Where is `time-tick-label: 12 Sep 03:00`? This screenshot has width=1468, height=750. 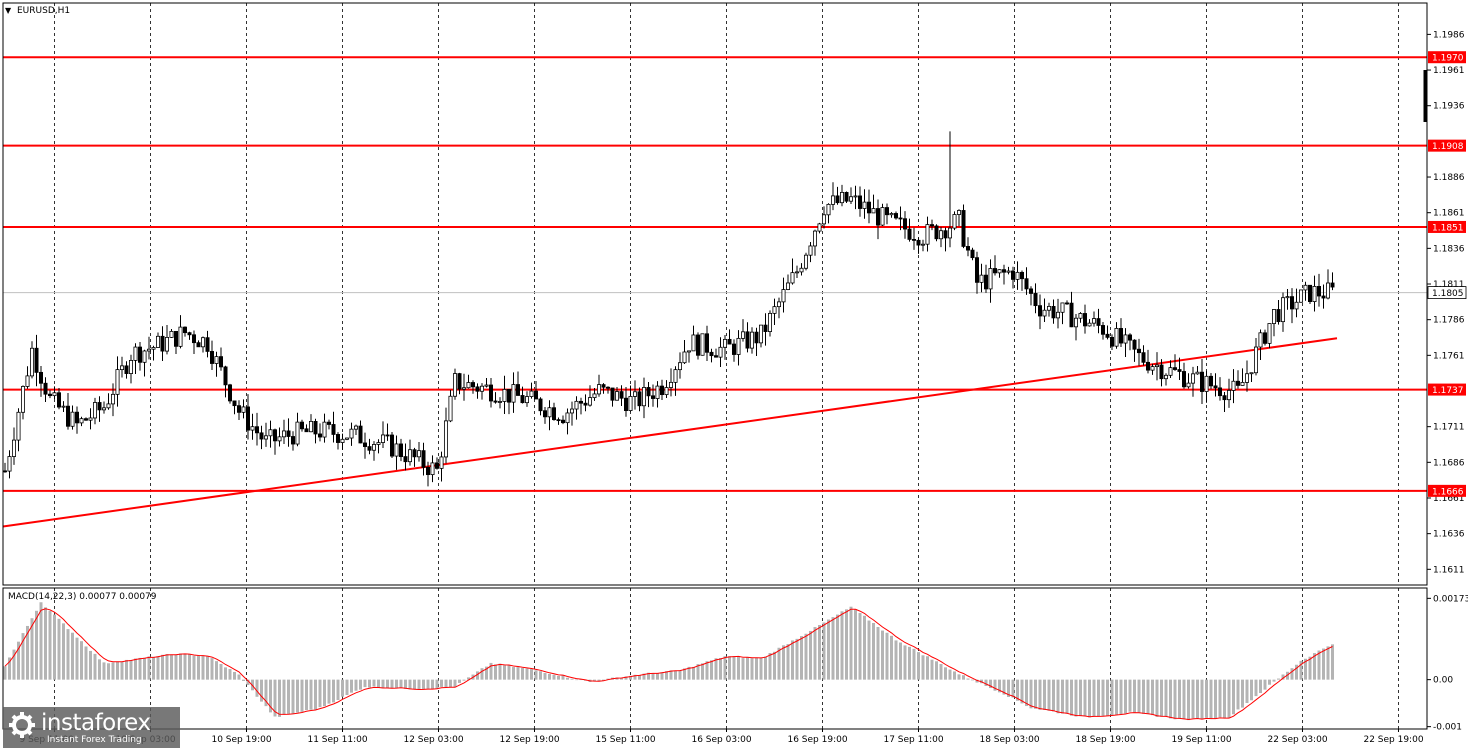 time-tick-label: 12 Sep 03:00 is located at coordinates (433, 740).